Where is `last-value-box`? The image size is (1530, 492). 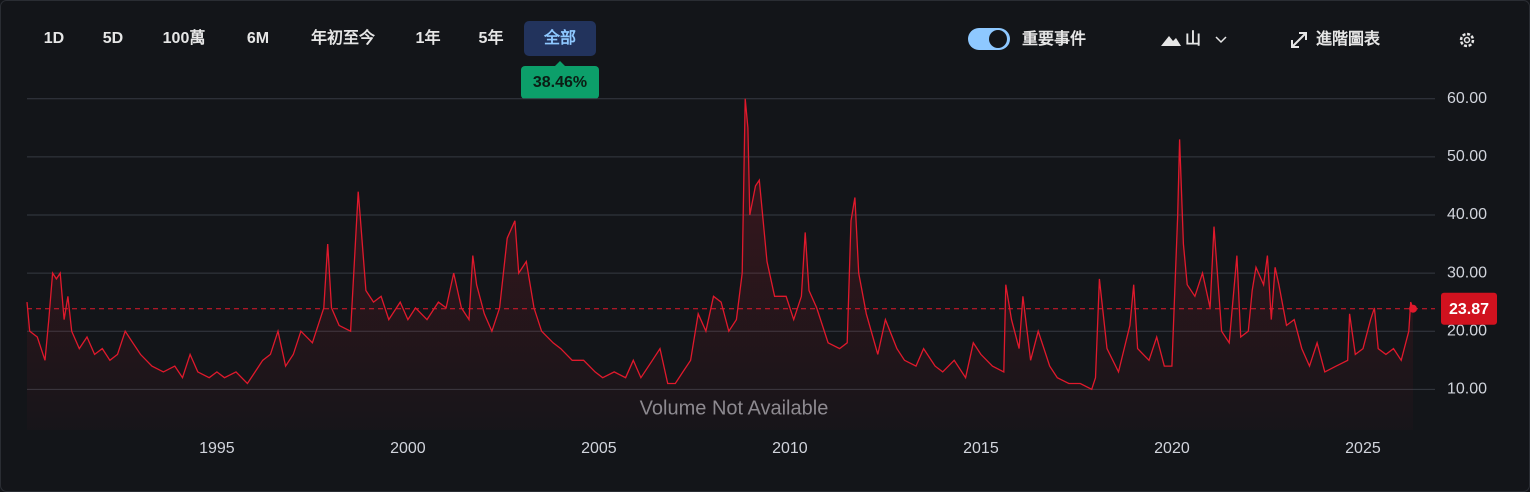
last-value-box is located at coordinates (1469, 308).